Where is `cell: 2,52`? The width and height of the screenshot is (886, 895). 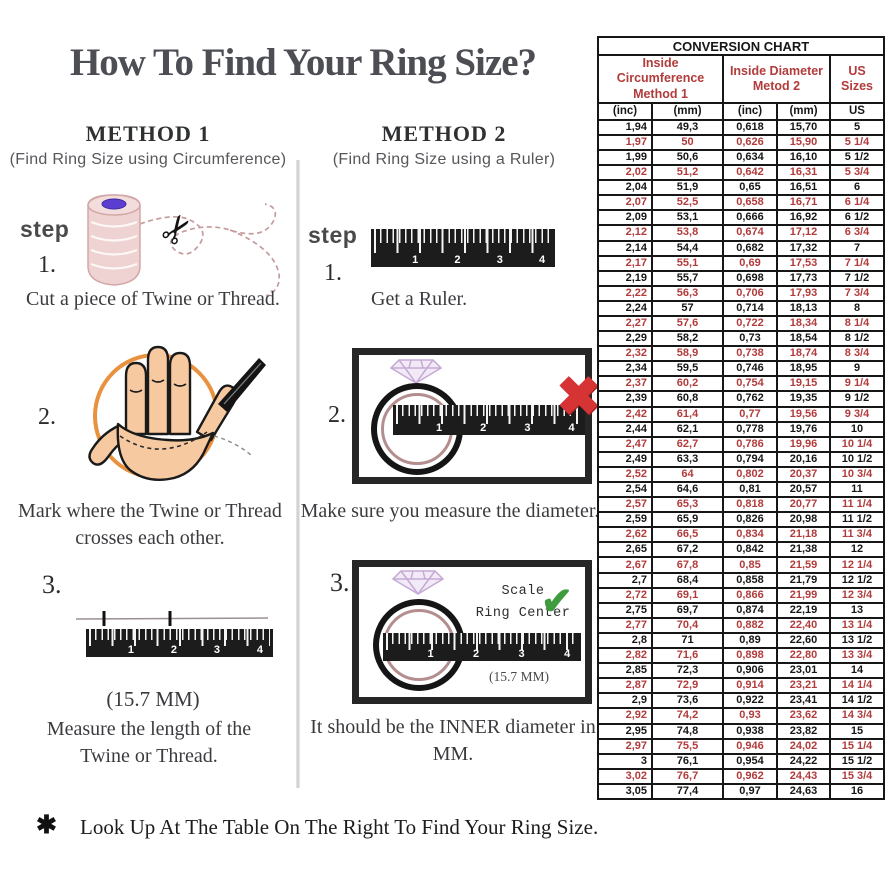 cell: 2,52 is located at coordinates (625, 474).